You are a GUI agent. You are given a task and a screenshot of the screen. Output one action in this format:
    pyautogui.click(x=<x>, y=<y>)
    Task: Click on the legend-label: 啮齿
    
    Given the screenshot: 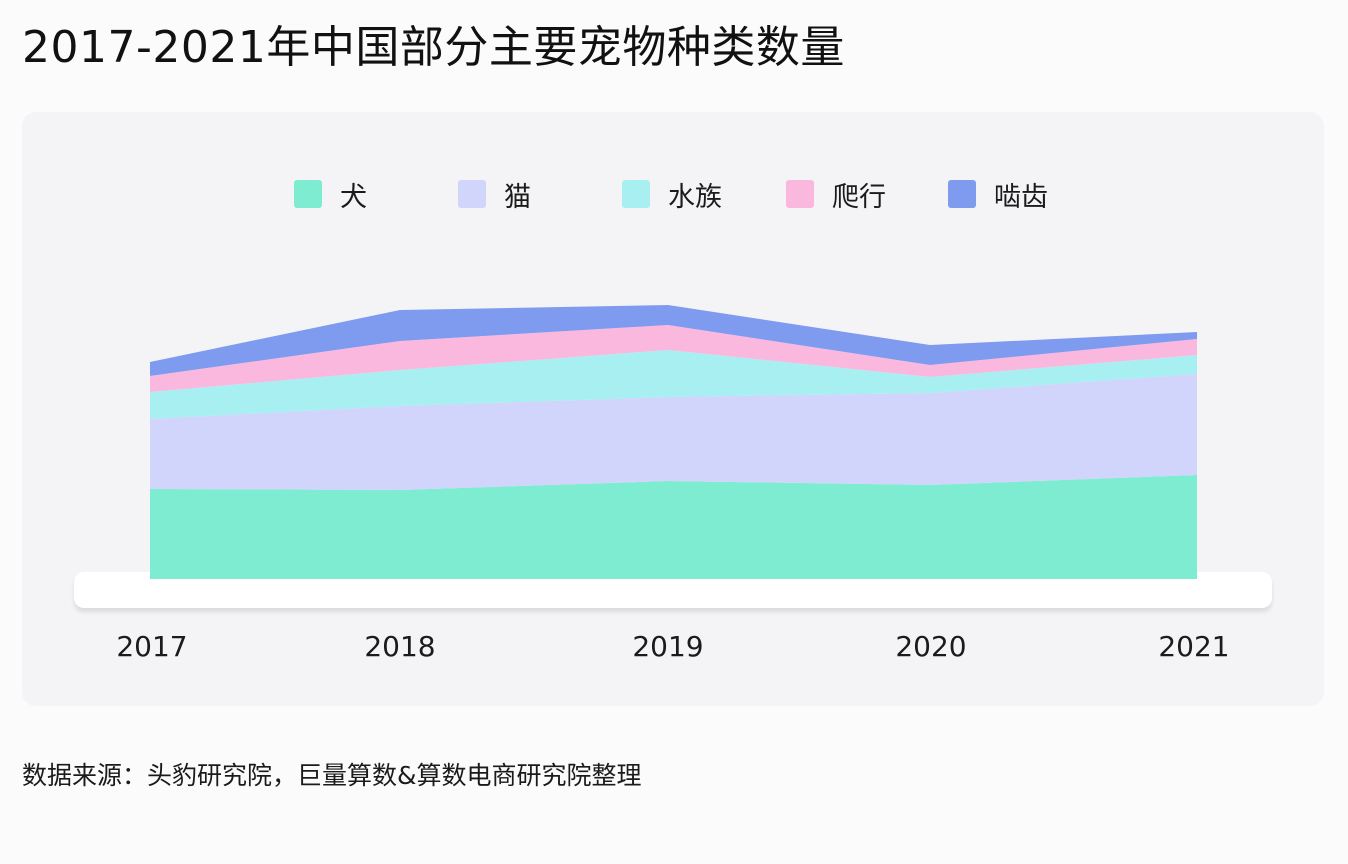 What is the action you would take?
    pyautogui.click(x=1021, y=197)
    